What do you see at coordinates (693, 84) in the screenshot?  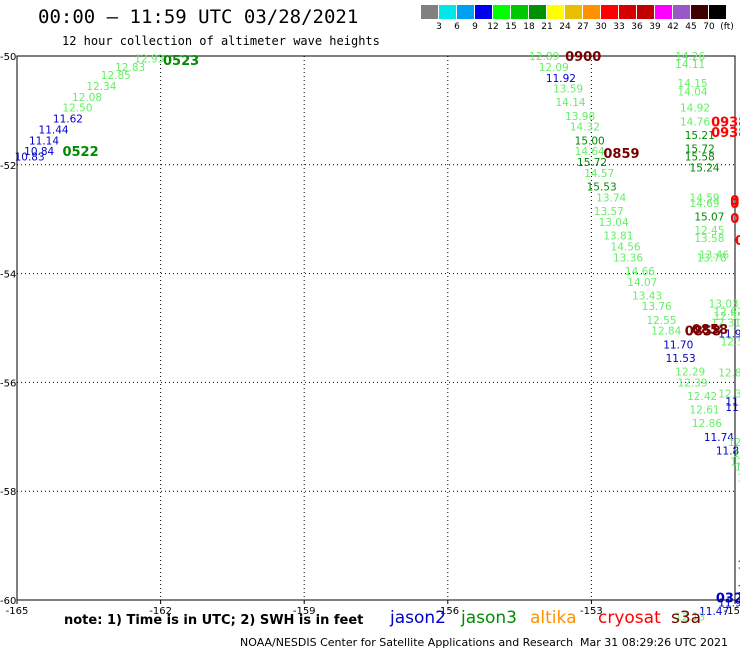 I see `swh-observation: 14.15` at bounding box center [693, 84].